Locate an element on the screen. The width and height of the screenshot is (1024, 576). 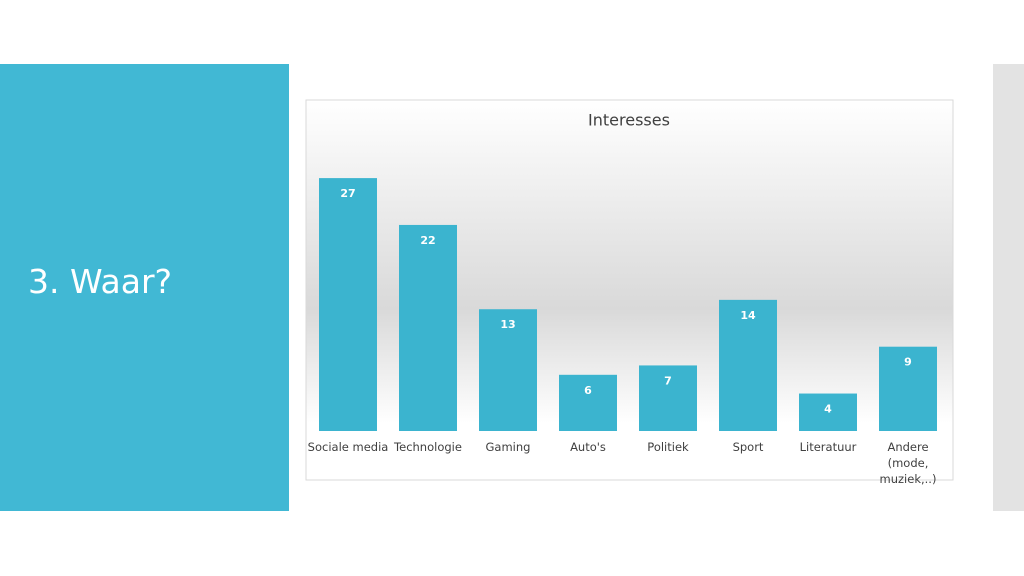
x-tick-label: Literatuur is located at coordinates (828, 447).